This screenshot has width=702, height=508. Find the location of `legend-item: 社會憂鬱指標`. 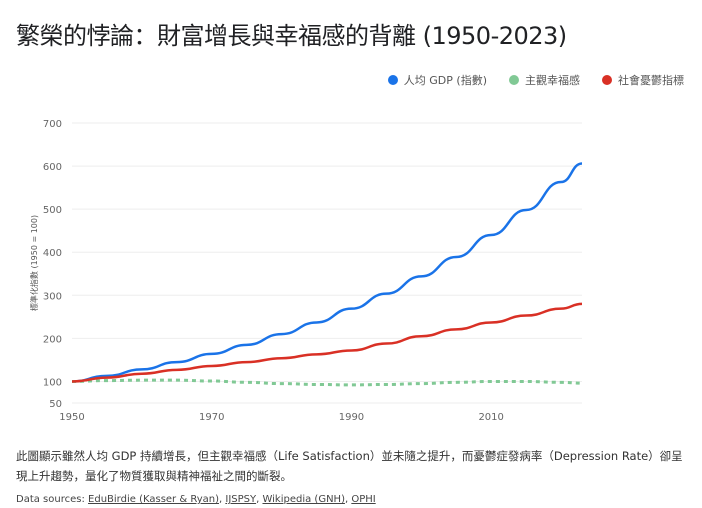

legend-item: 社會憂鬱指標 is located at coordinates (643, 80).